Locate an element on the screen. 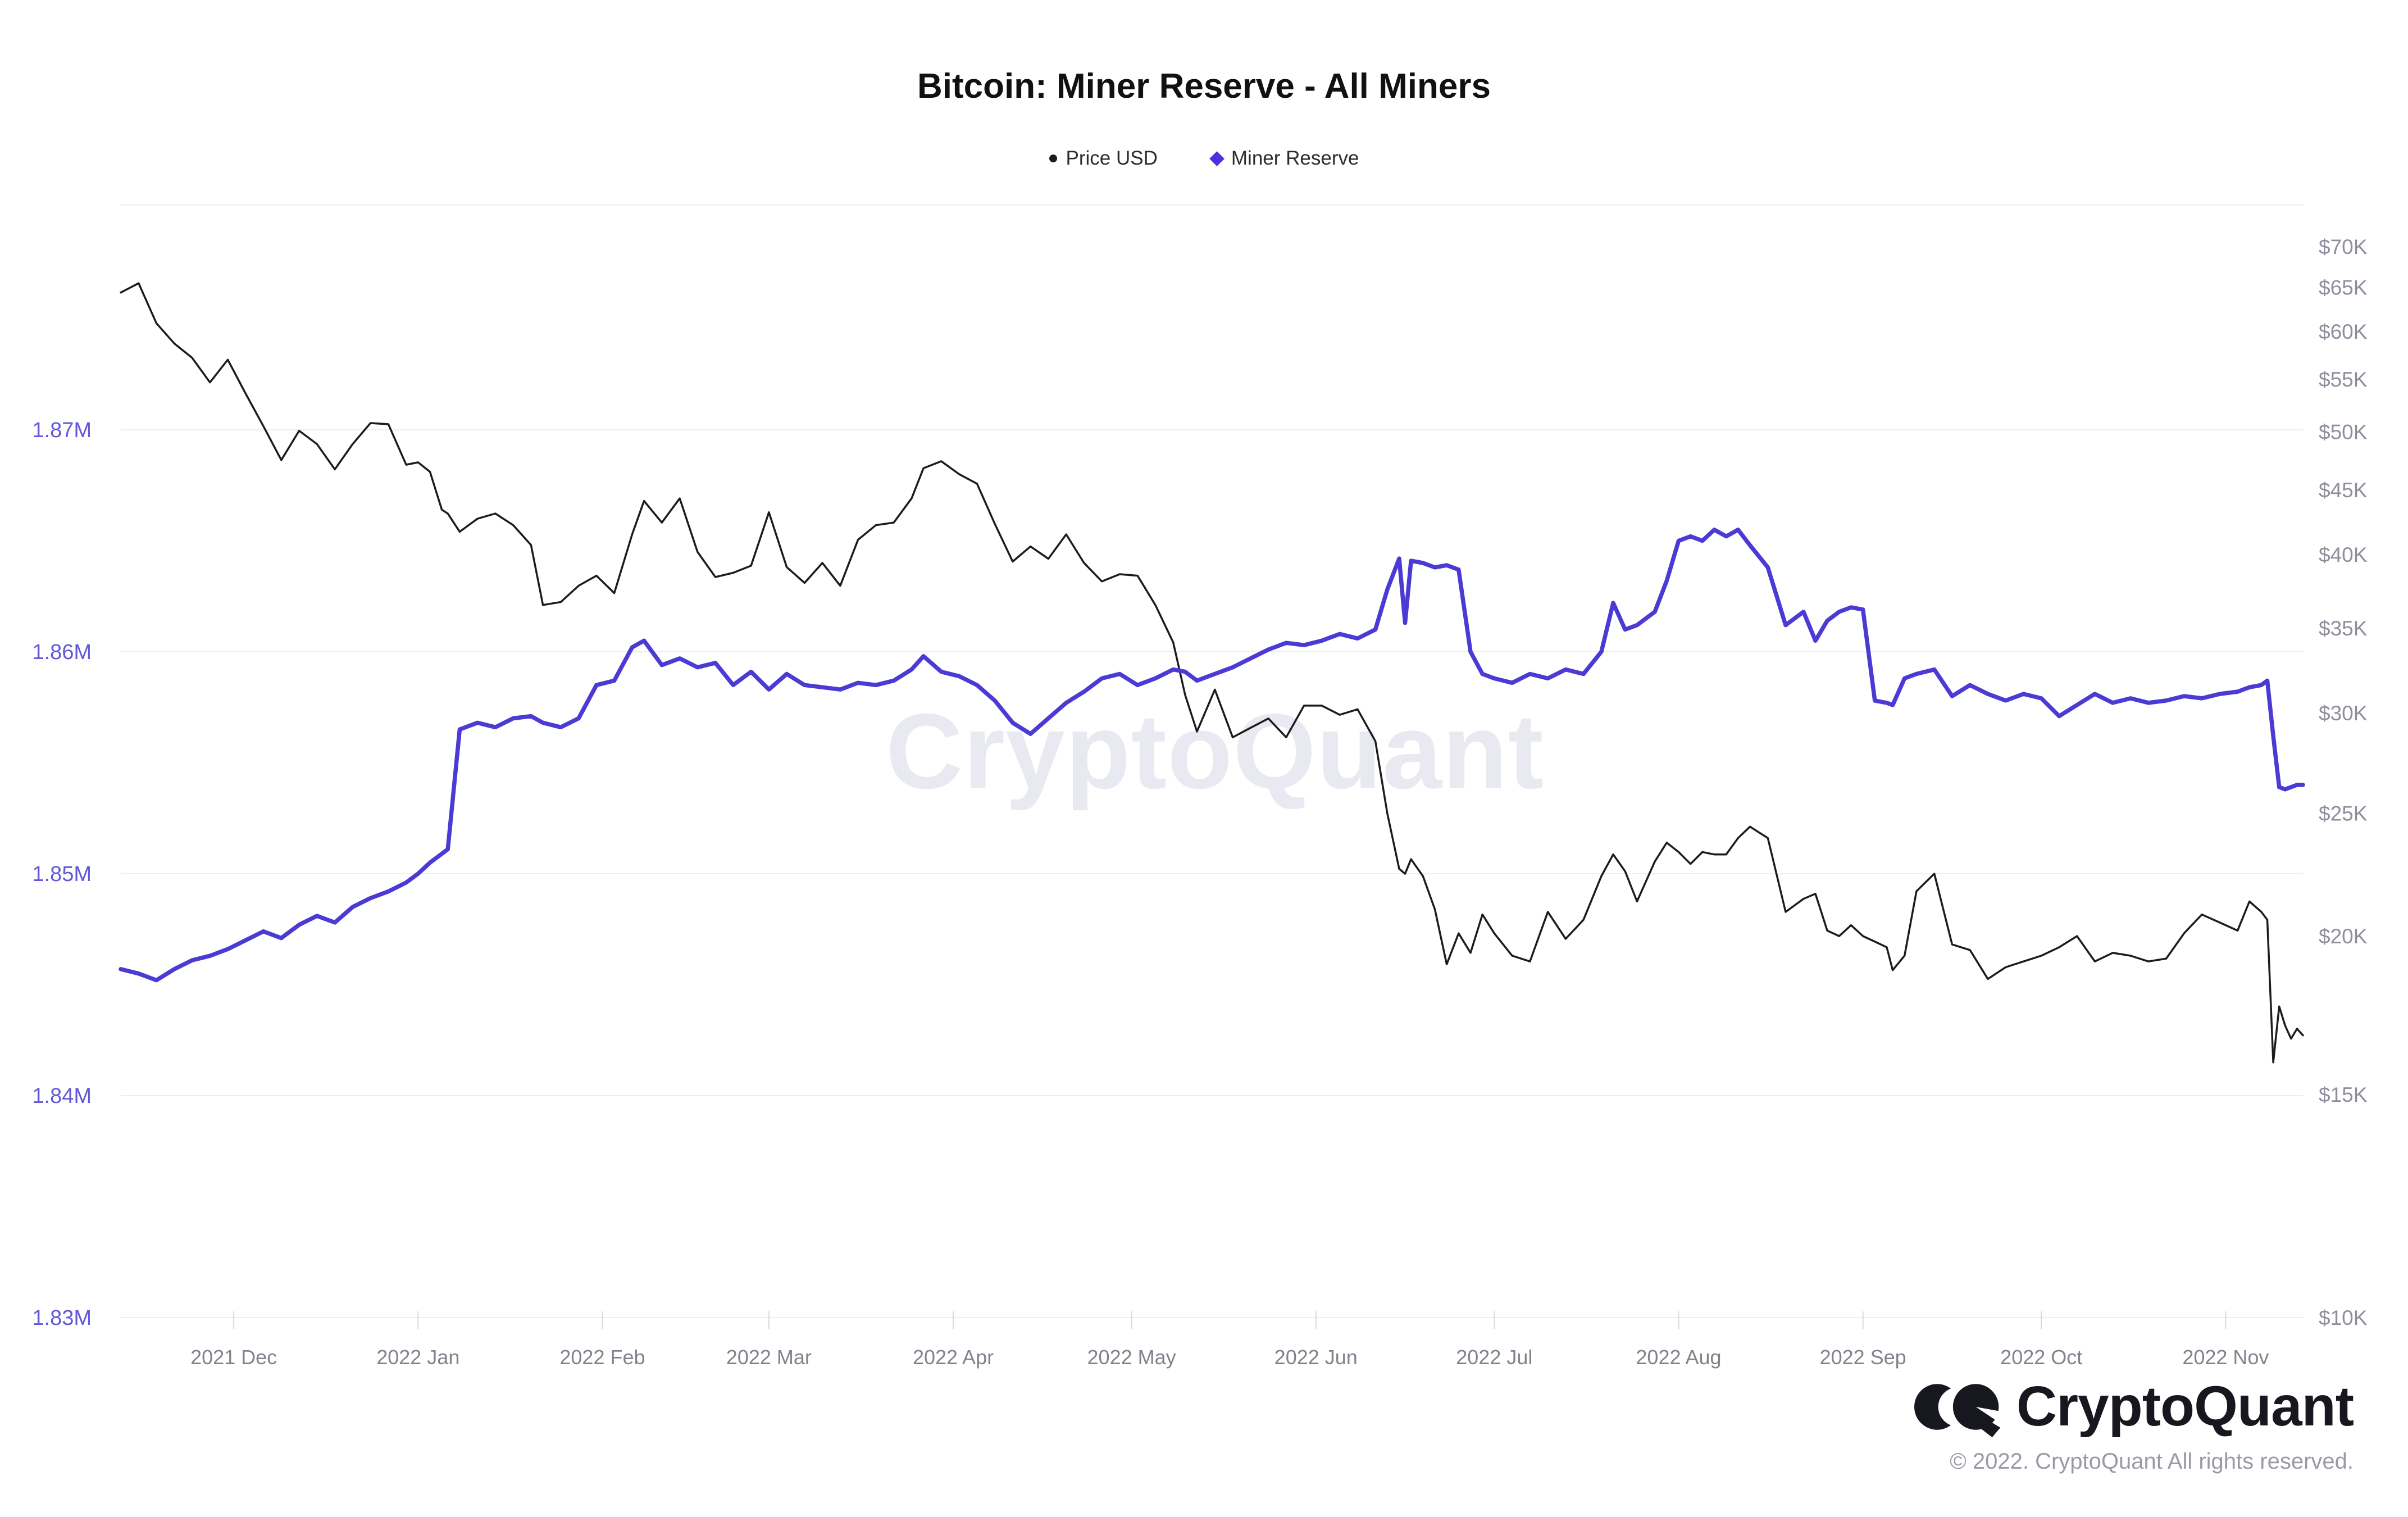  left-axis-label: 1.85M is located at coordinates (62, 874).